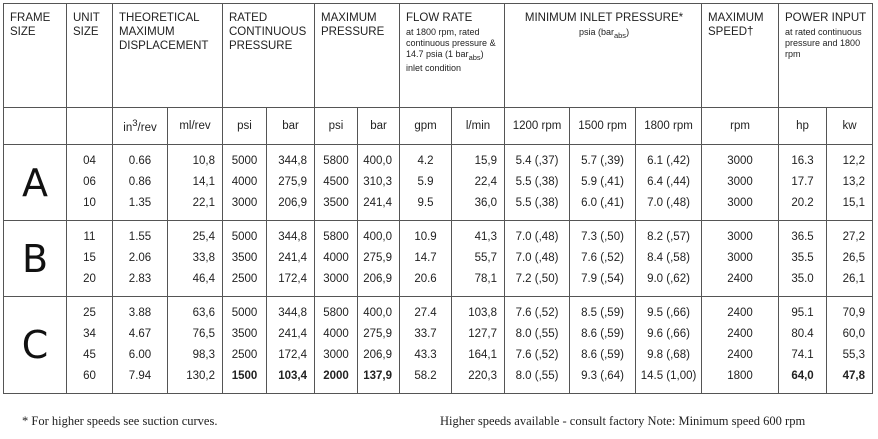  I want to click on column-rbar: 344,8 241,4 172,4, so click(290, 258).